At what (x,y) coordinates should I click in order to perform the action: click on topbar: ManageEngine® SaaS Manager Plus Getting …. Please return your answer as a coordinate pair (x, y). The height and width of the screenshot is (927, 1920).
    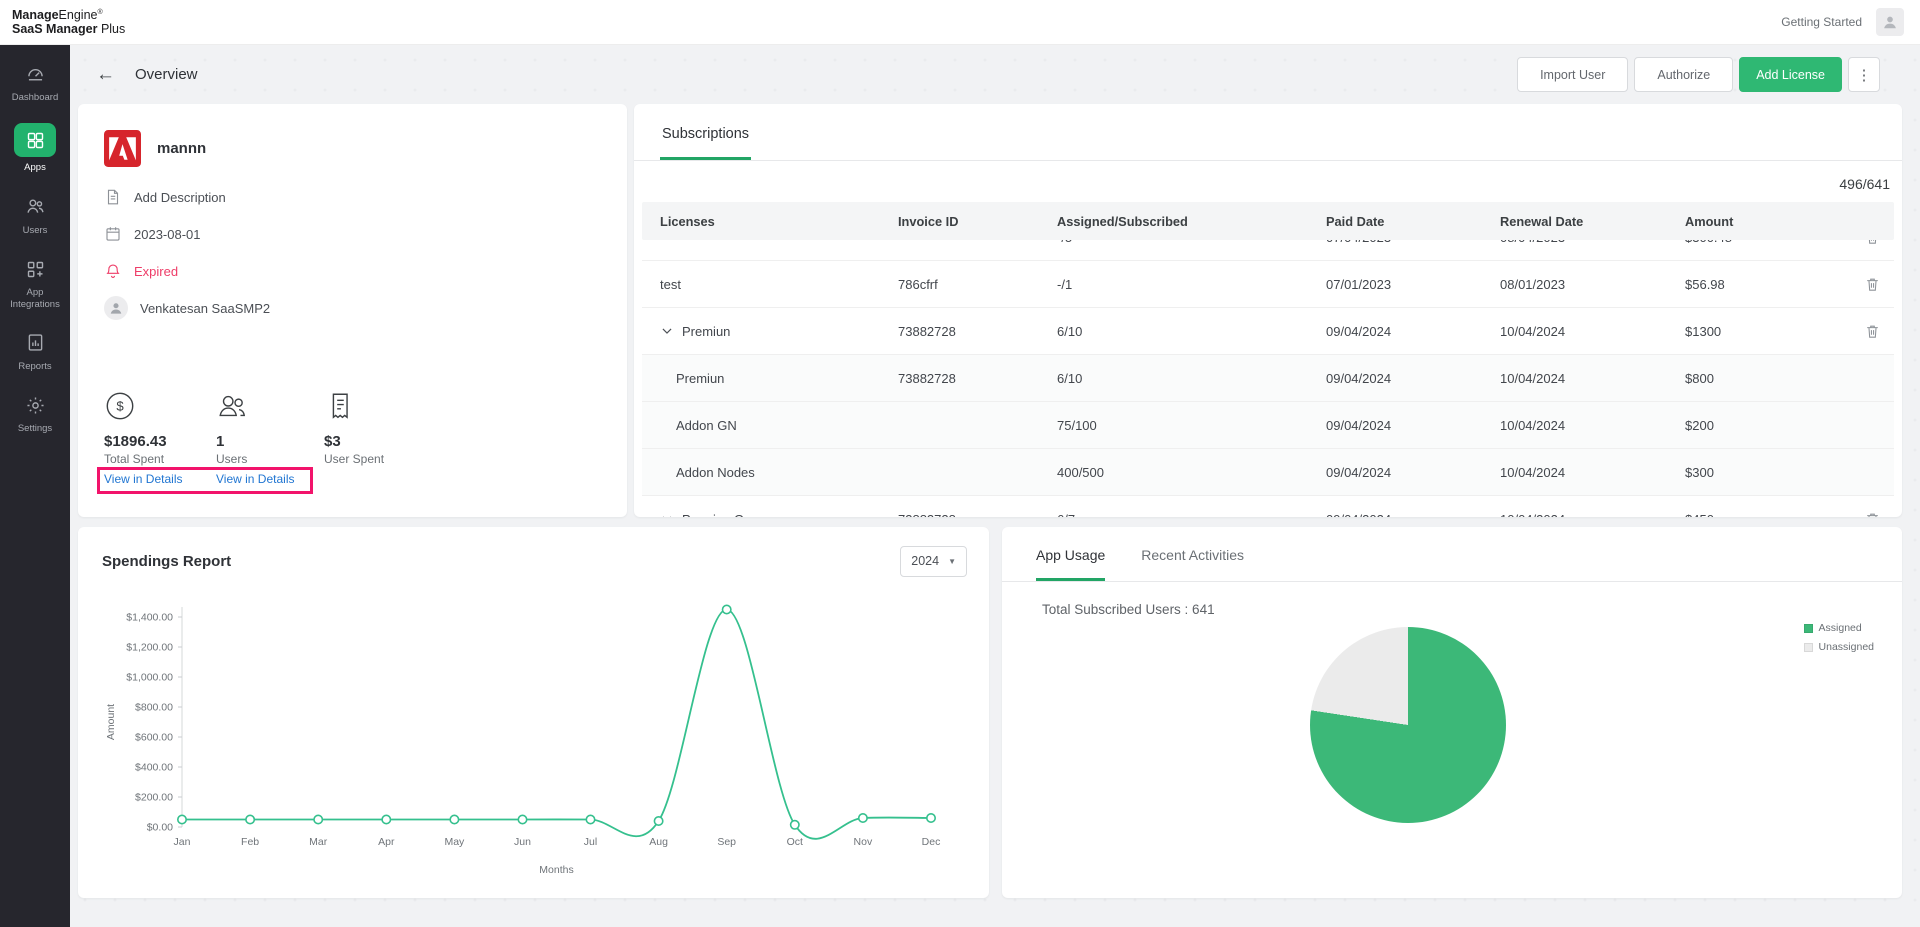
    Looking at the image, I should click on (960, 22).